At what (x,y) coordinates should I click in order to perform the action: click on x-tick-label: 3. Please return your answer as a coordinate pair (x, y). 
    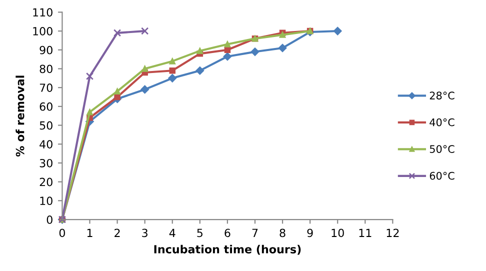
    Looking at the image, I should click on (145, 233).